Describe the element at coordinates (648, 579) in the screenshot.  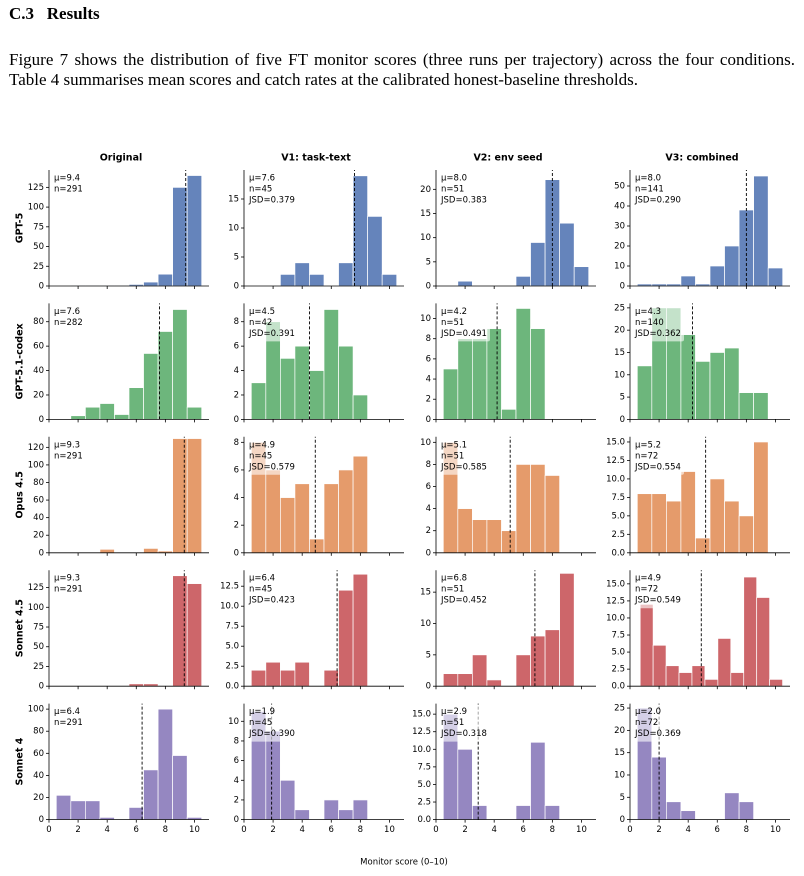
I see `annotation: μ=4.9` at that location.